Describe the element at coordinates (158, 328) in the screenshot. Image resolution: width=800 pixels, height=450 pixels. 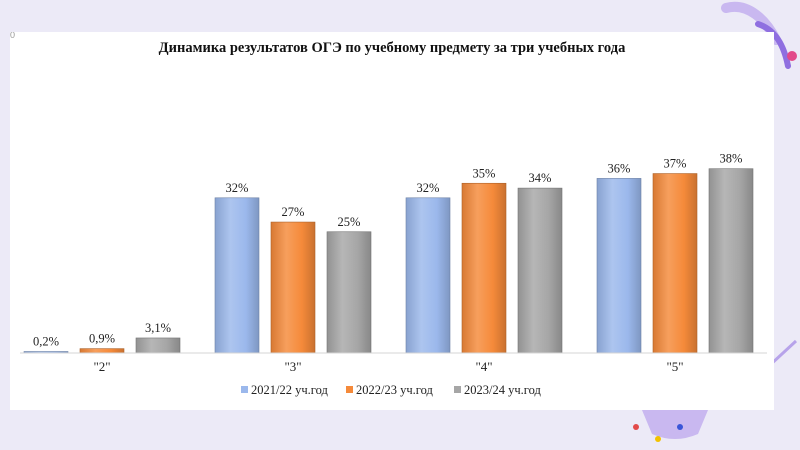
I see `data-label-3-1: 3,1%` at that location.